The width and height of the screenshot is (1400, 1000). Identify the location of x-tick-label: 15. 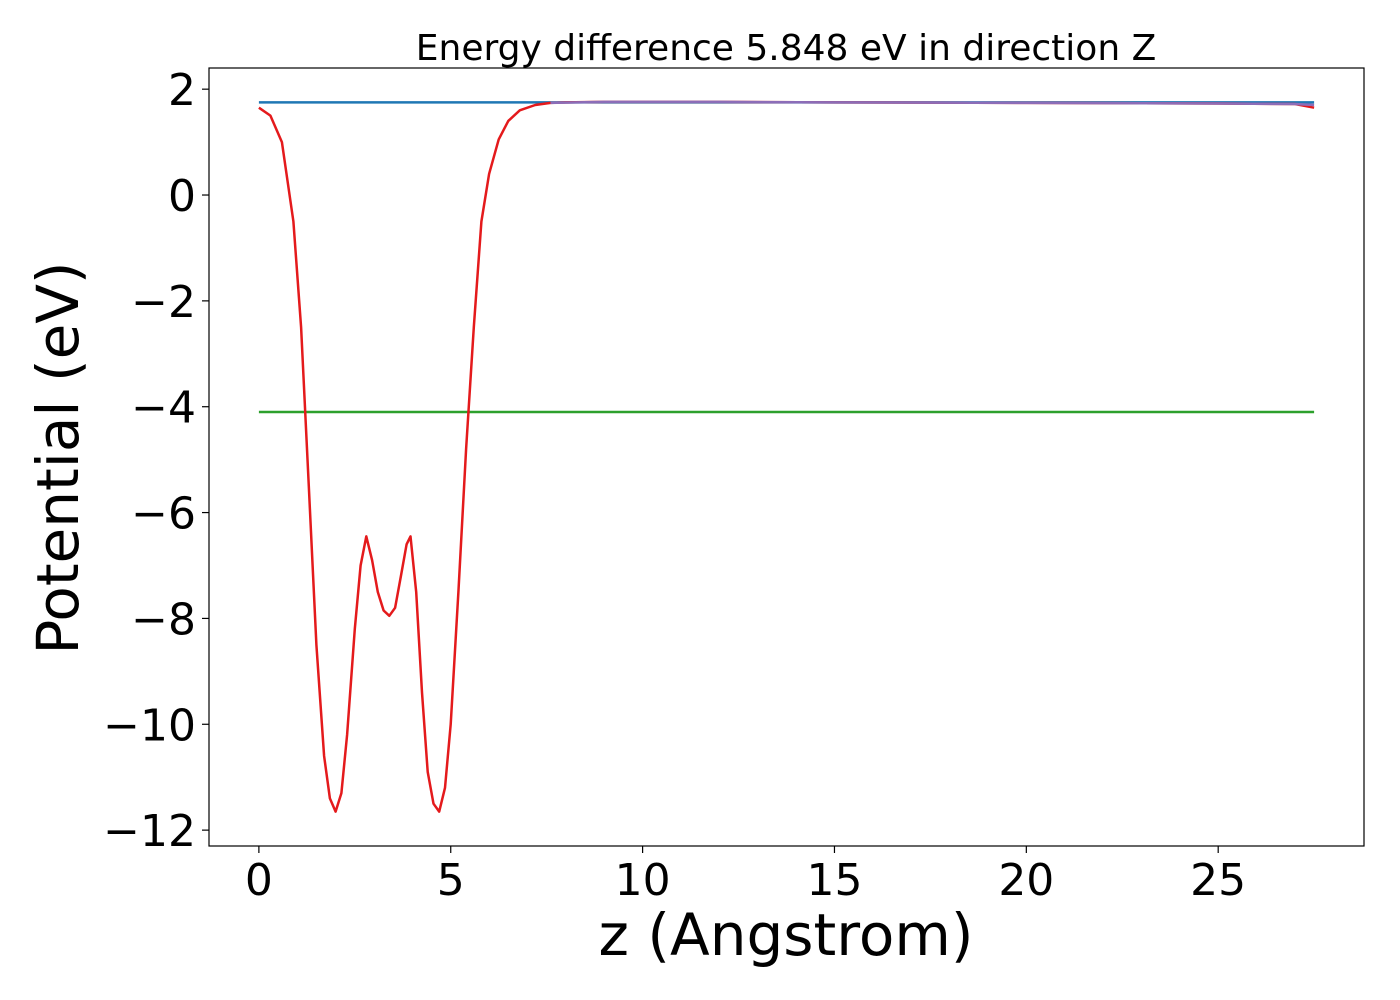
(834, 880).